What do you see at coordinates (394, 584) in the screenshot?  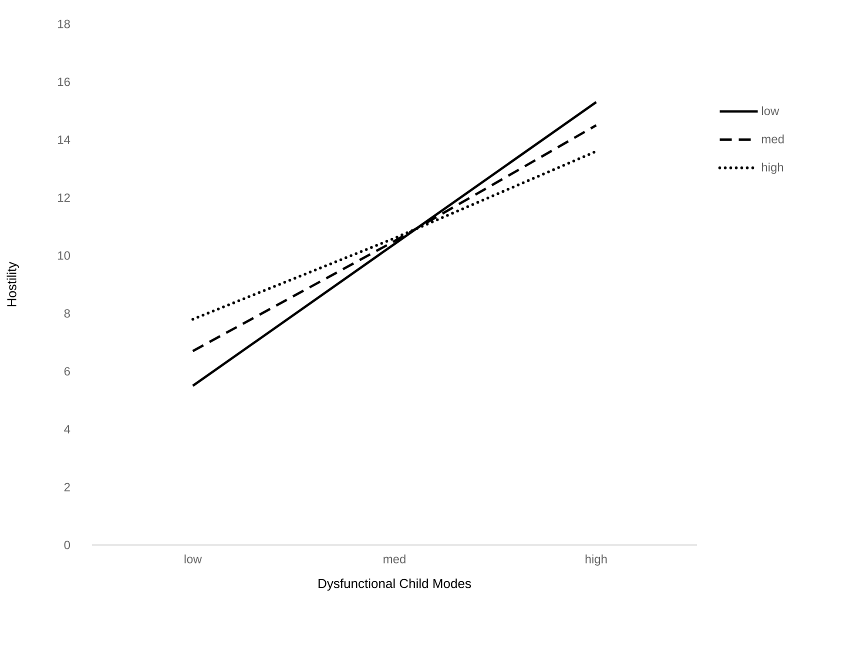 I see `x-axis-title: Dysfunctional Child Modes` at bounding box center [394, 584].